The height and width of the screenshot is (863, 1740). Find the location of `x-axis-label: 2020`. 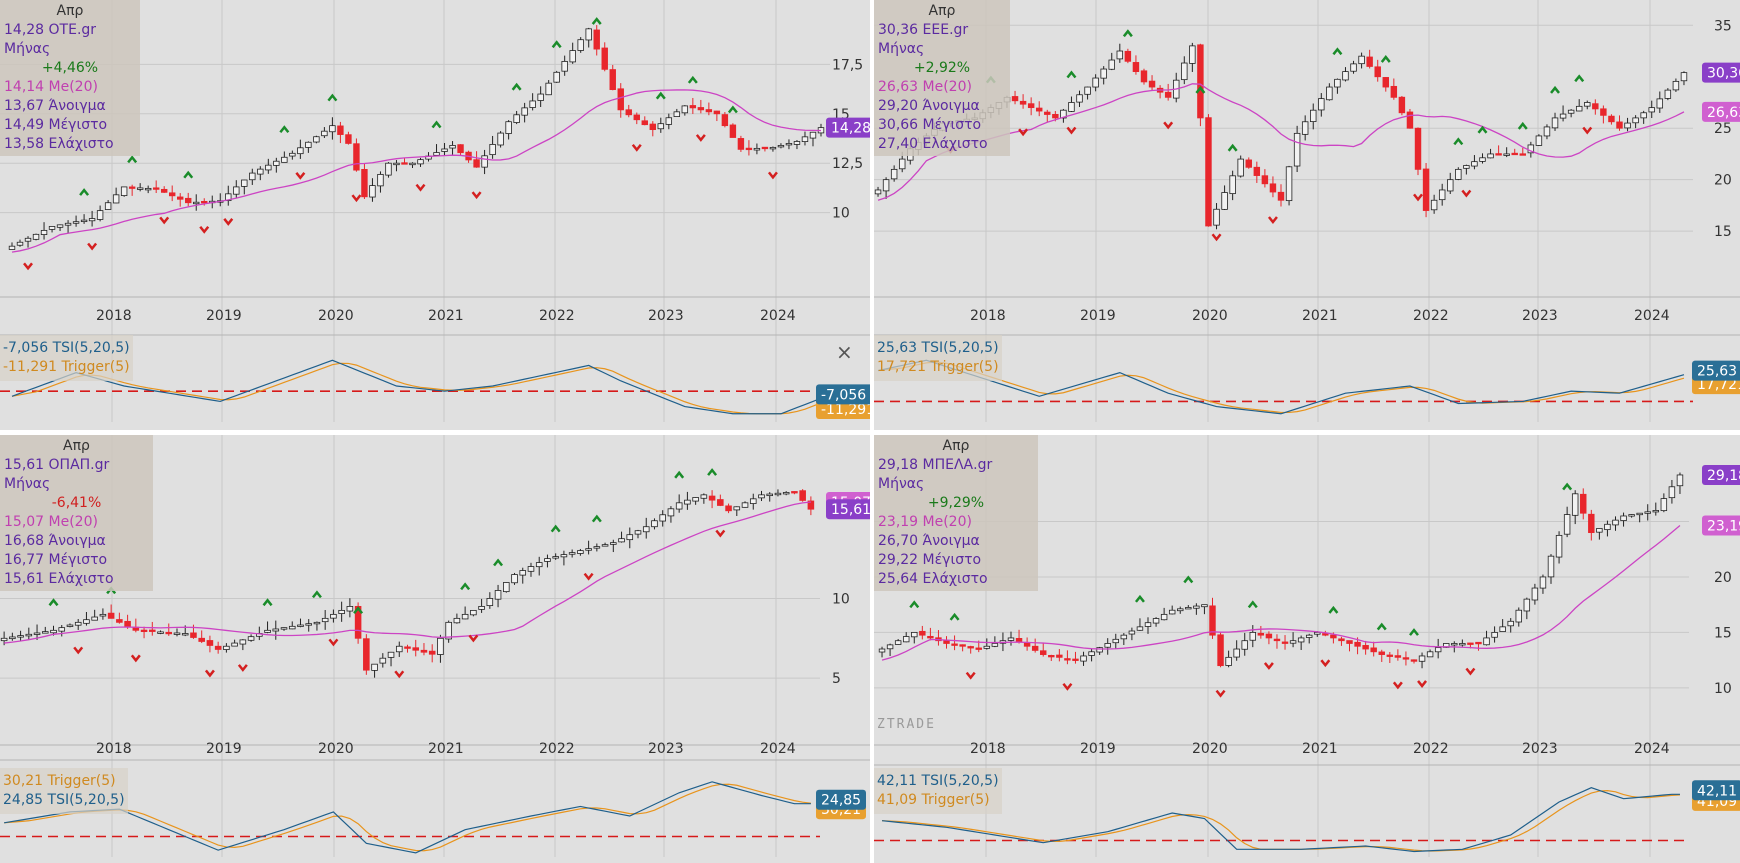

x-axis-label: 2020 is located at coordinates (336, 749).